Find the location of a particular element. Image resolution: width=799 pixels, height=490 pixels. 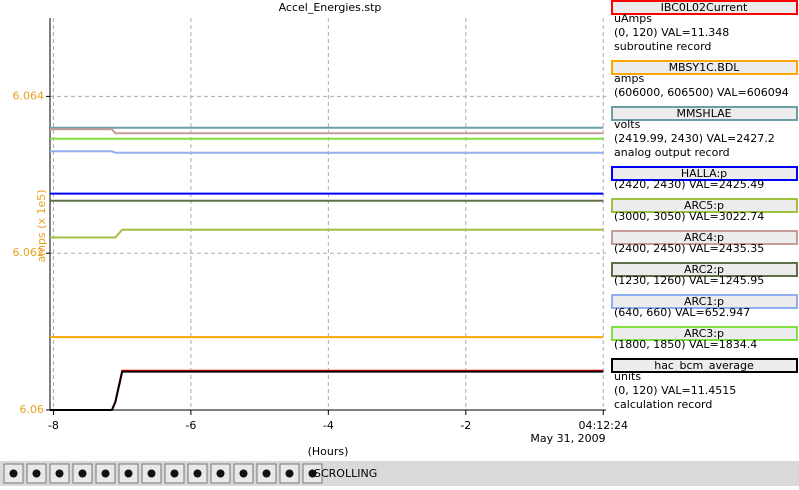

legend-name: hac_bcm_average is located at coordinates (704, 365).